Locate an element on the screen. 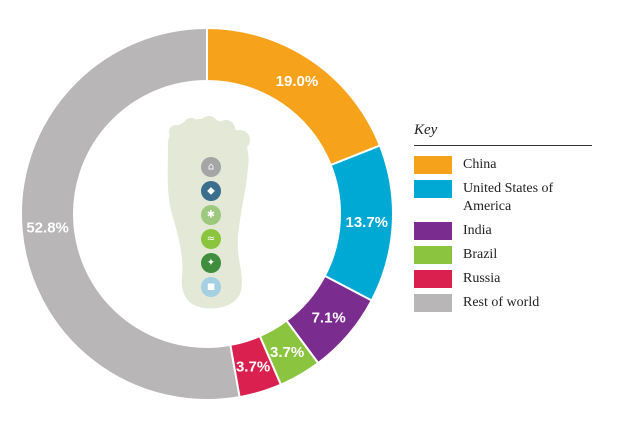 The width and height of the screenshot is (620, 433). legend-item-brazil: Brazil is located at coordinates (503, 255).